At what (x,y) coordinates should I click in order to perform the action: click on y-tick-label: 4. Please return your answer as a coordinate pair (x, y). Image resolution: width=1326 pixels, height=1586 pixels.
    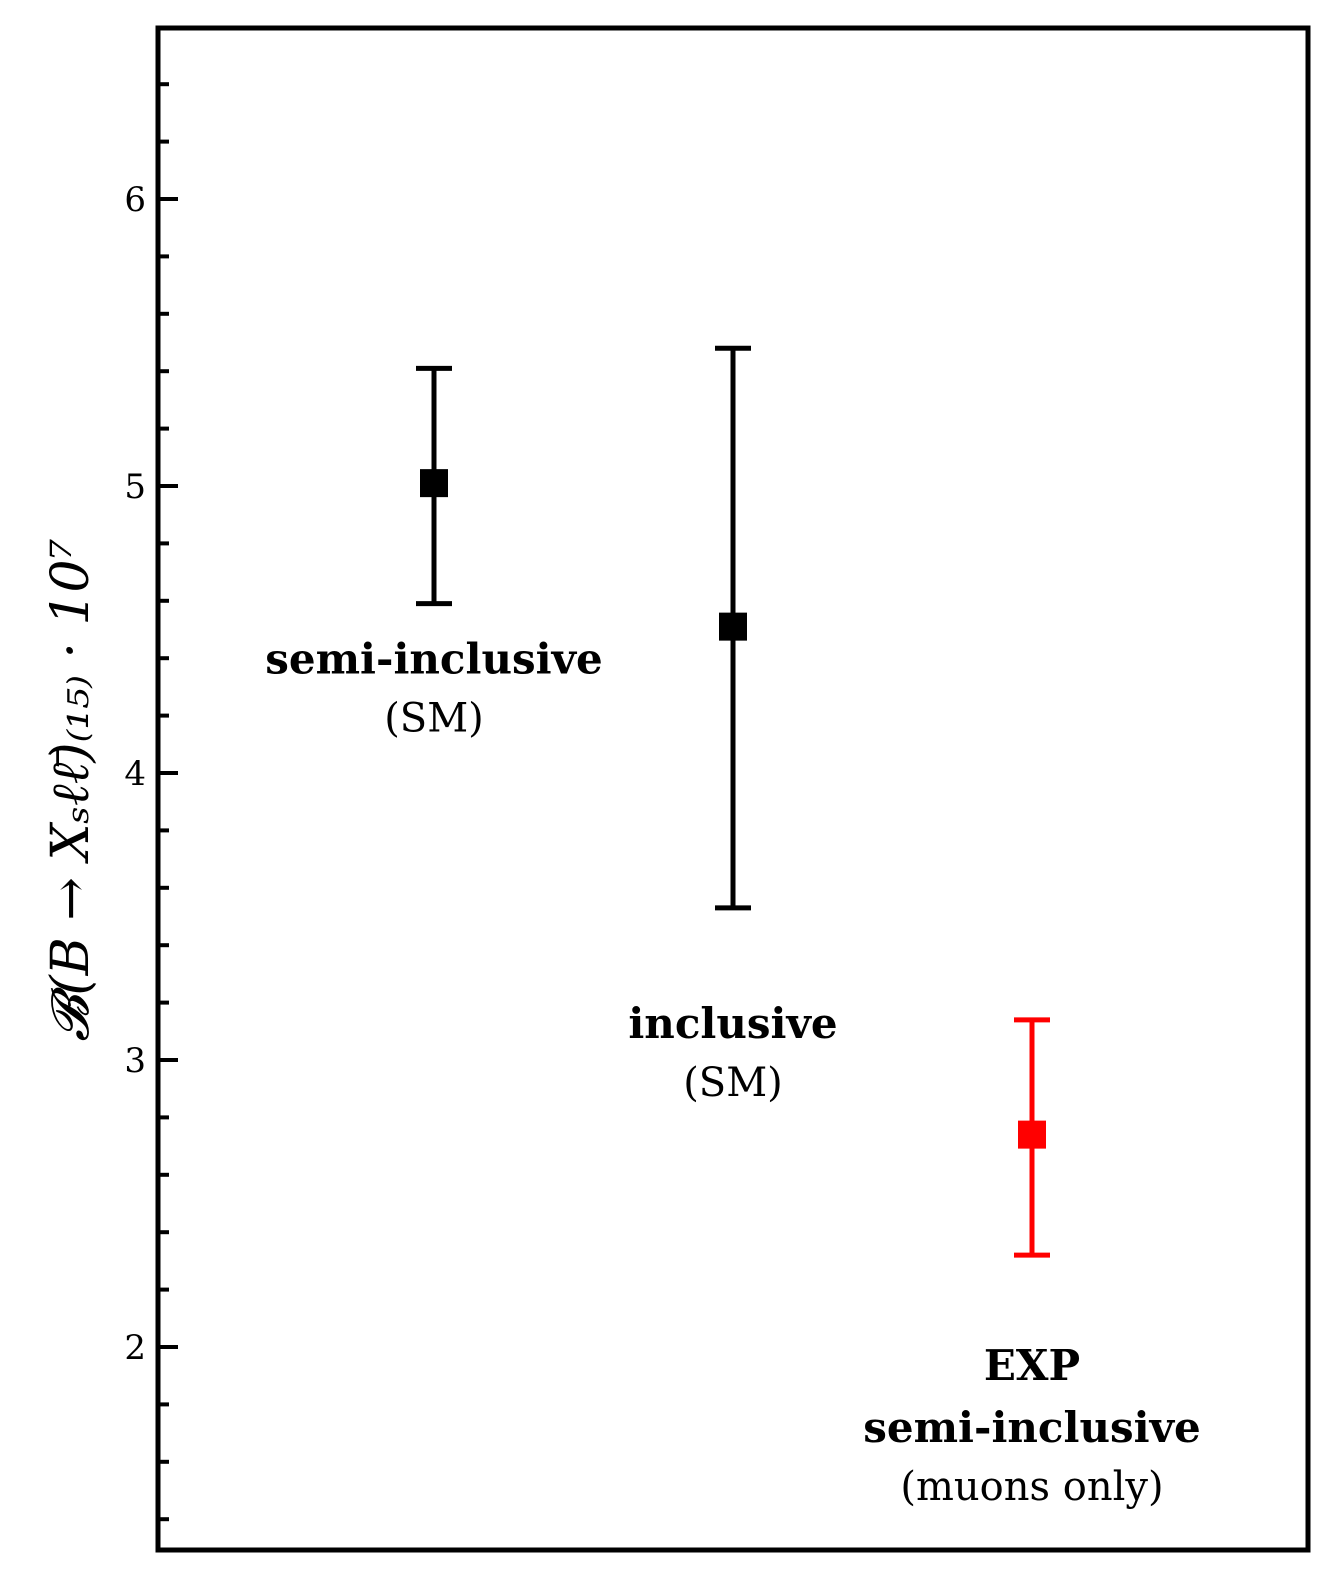
    Looking at the image, I should click on (135, 774).